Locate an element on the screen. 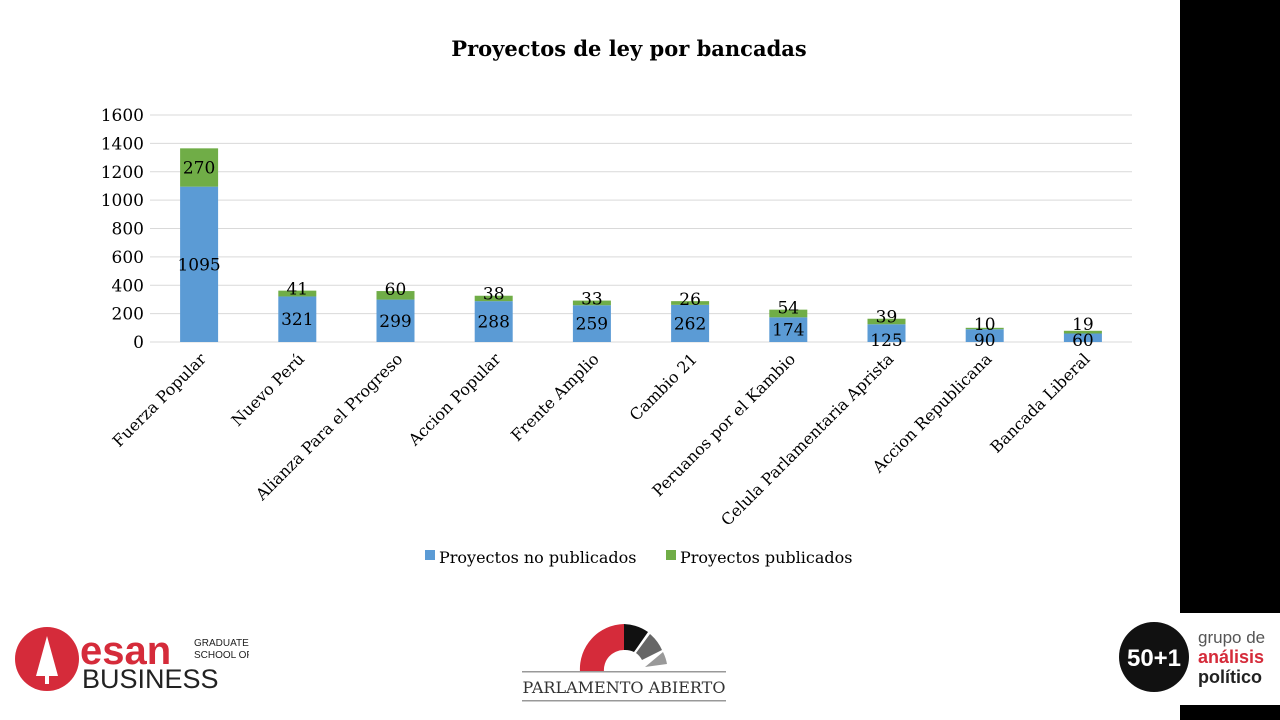  parlamento-abierto-logo: PARLAMENTO ABIERTO is located at coordinates (624, 663).